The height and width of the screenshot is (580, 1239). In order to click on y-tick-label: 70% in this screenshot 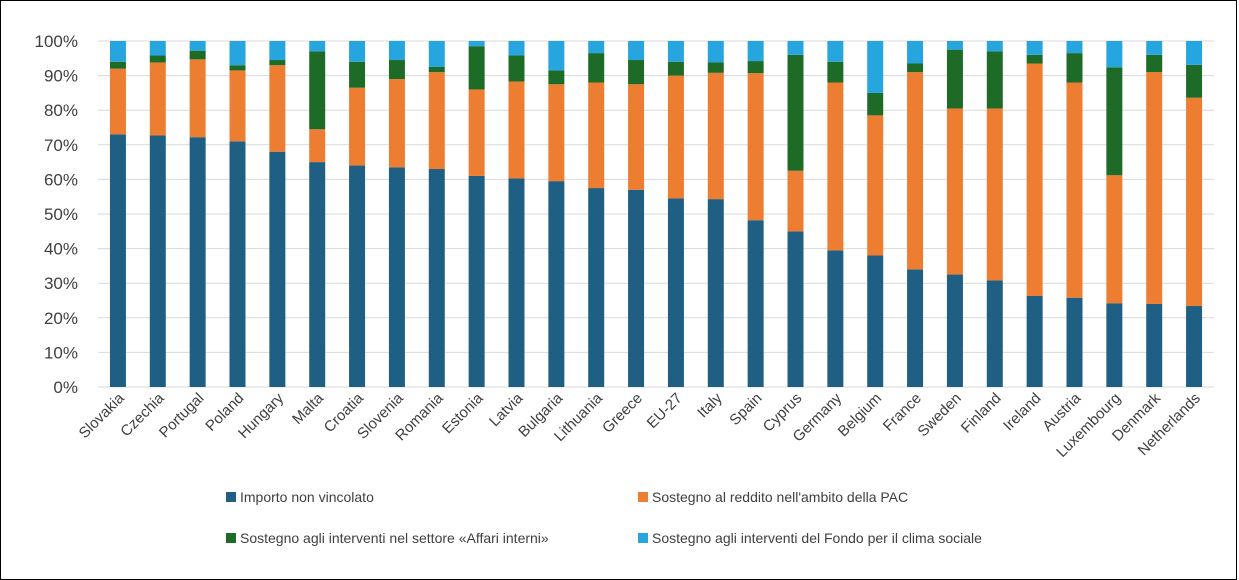, I will do `click(61, 145)`.